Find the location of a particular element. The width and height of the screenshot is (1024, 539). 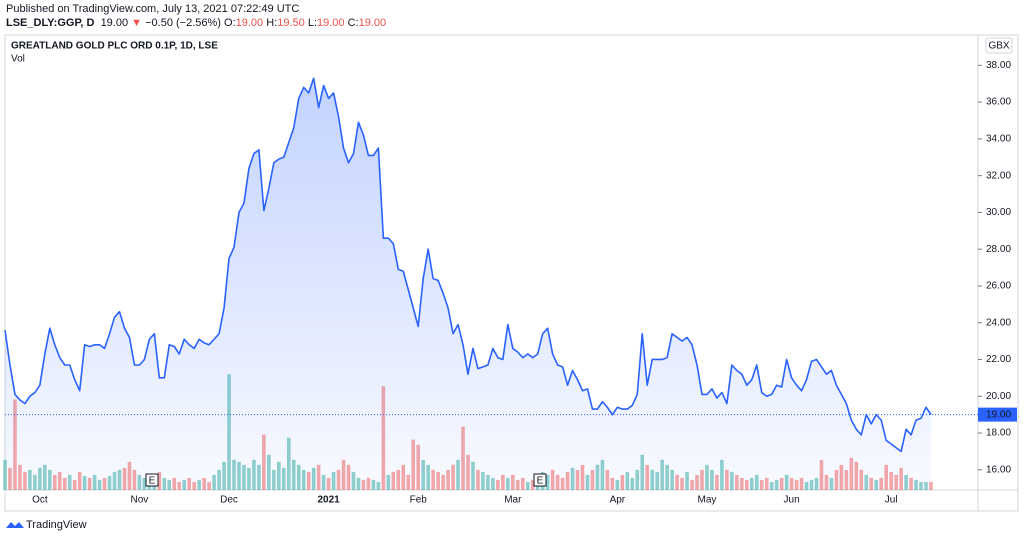

x-tick-label: May is located at coordinates (707, 500).